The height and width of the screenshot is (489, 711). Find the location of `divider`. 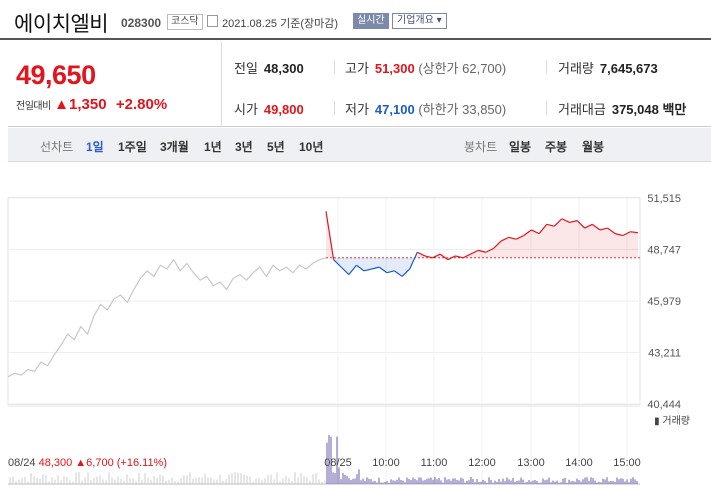

divider is located at coordinates (221, 84).